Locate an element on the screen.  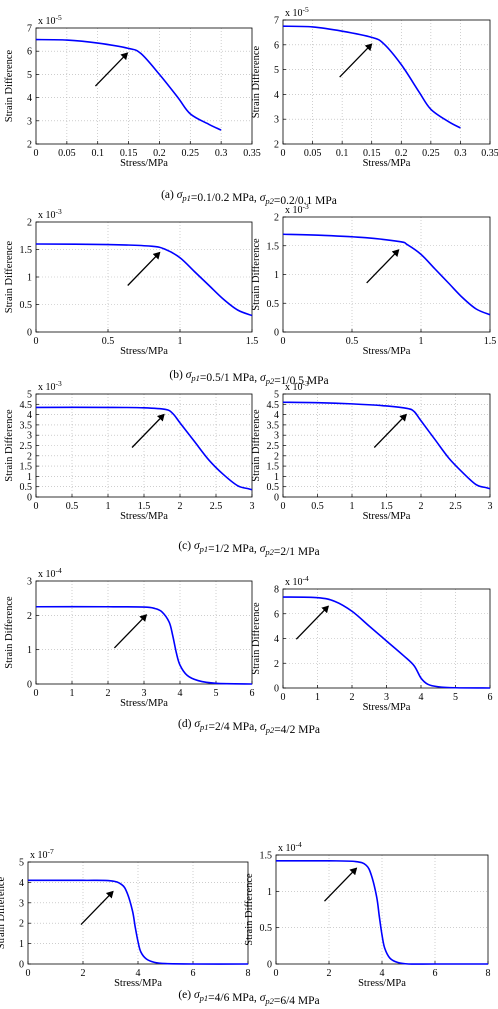
x-tick-label: 2.5 is located at coordinates (216, 506).